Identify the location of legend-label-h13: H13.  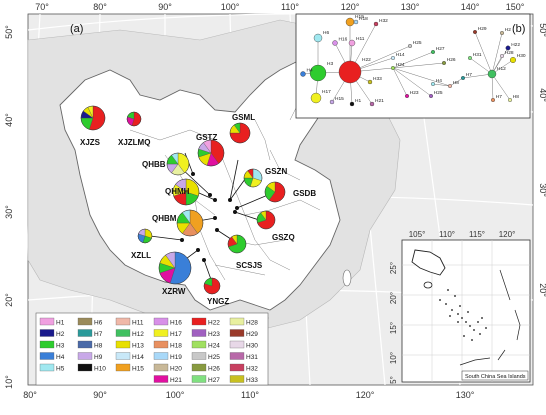
(138, 346).